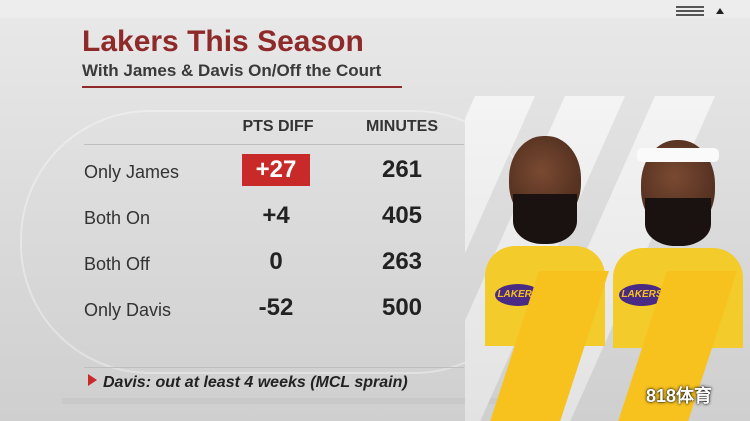 This screenshot has width=750, height=421. Describe the element at coordinates (242, 87) in the screenshot. I see `title-divider` at that location.